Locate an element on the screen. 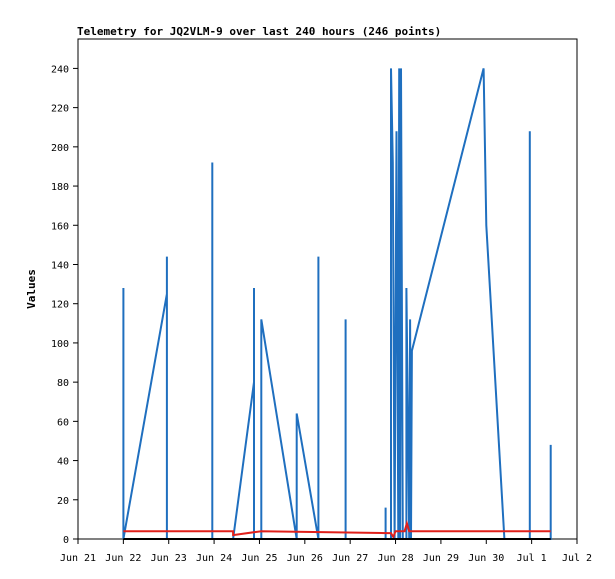 The image size is (615, 579). y-tick-label: 60 is located at coordinates (63, 422).